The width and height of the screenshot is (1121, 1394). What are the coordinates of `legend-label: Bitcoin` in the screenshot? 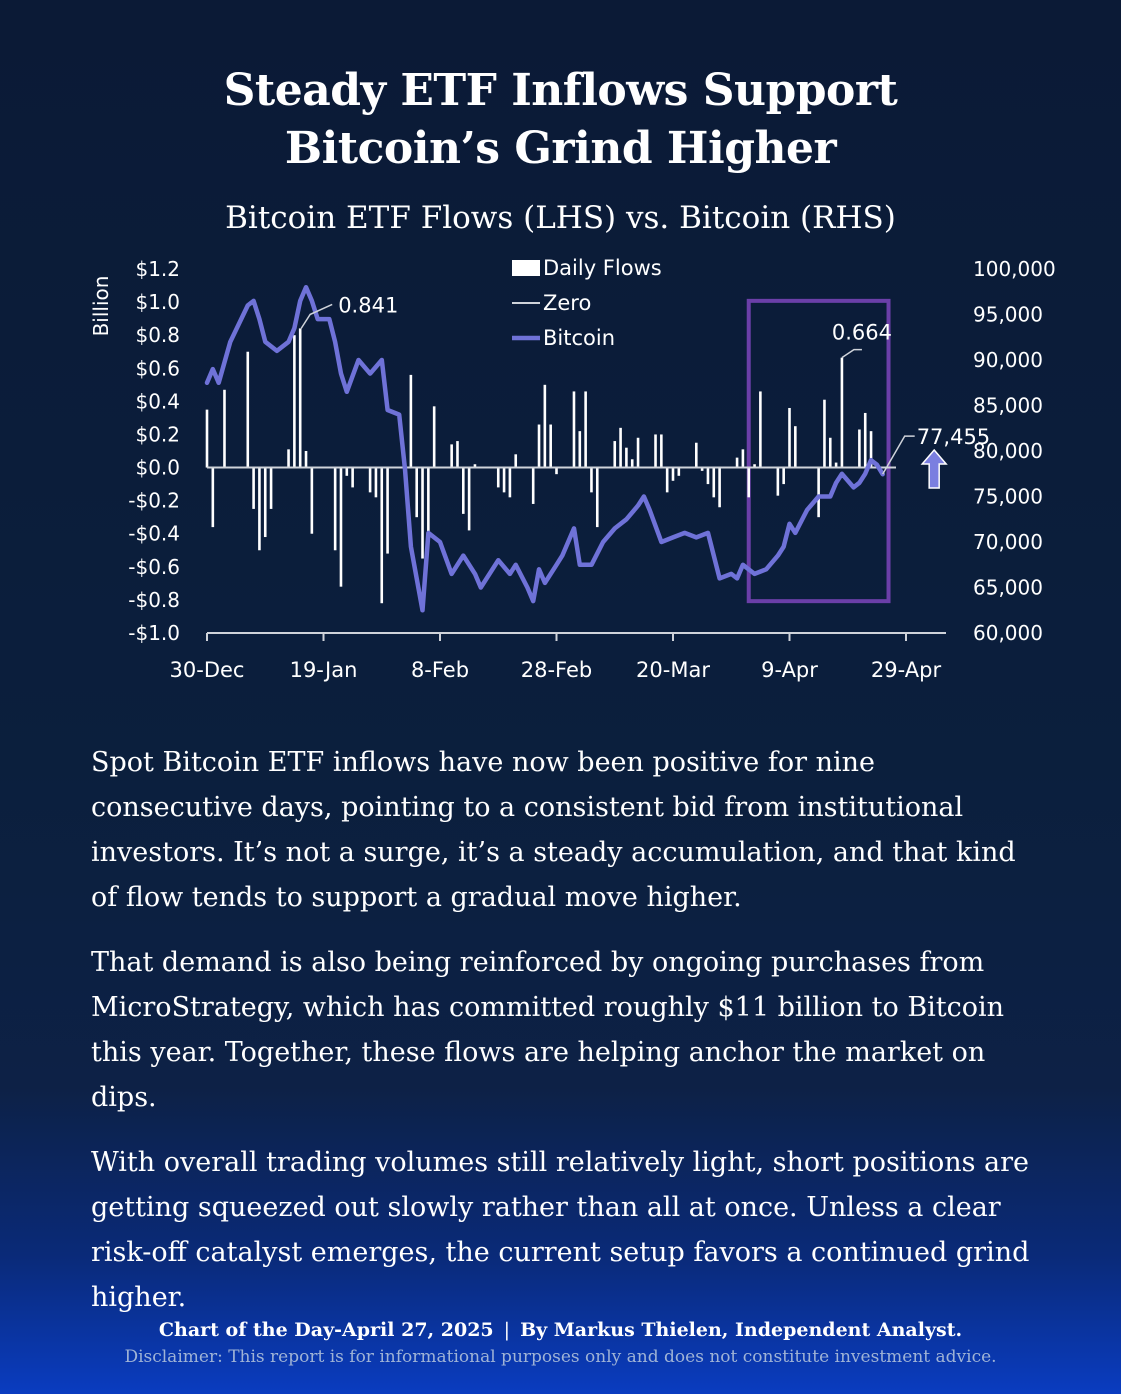 It's located at (579, 338).